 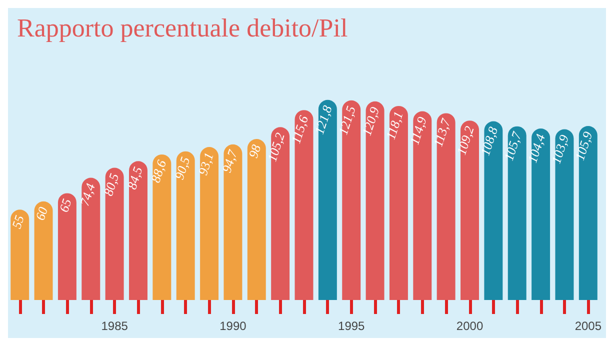 I want to click on data-label: 94,7, so click(x=229, y=161).